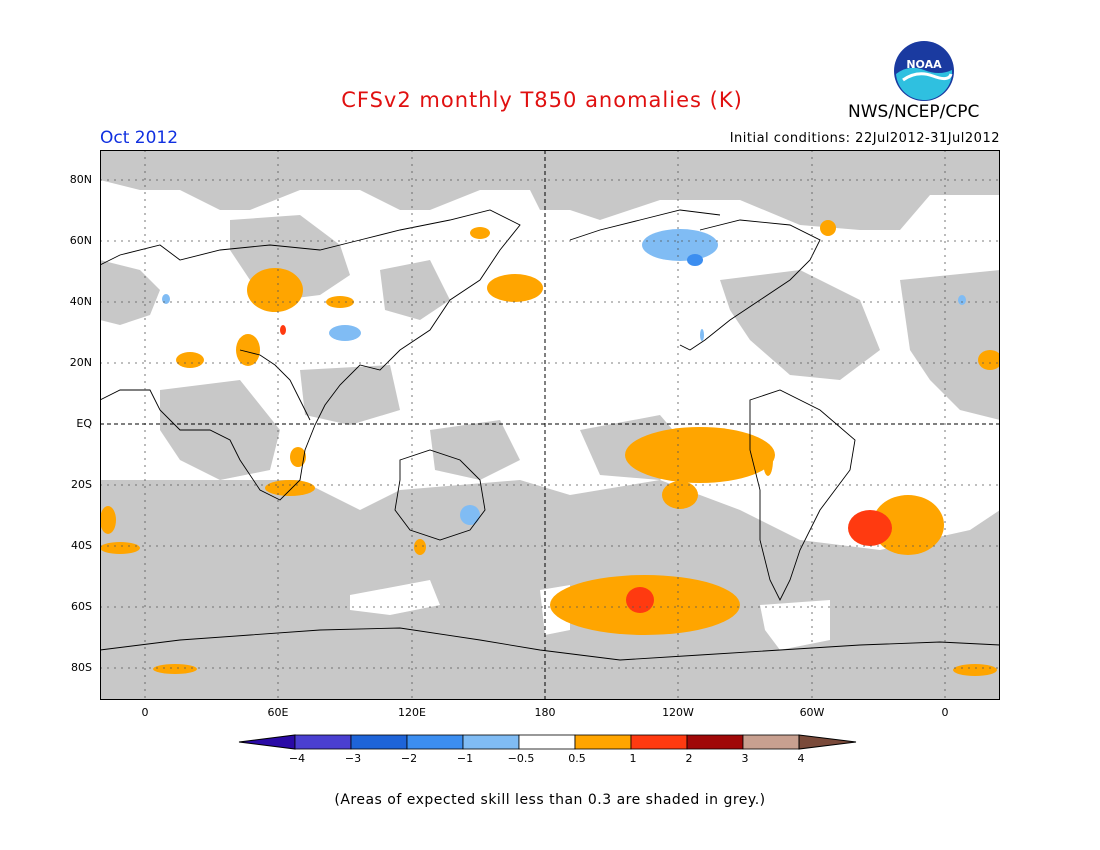 The width and height of the screenshot is (1100, 850). What do you see at coordinates (745, 758) in the screenshot?
I see `colorbar-label: 3` at bounding box center [745, 758].